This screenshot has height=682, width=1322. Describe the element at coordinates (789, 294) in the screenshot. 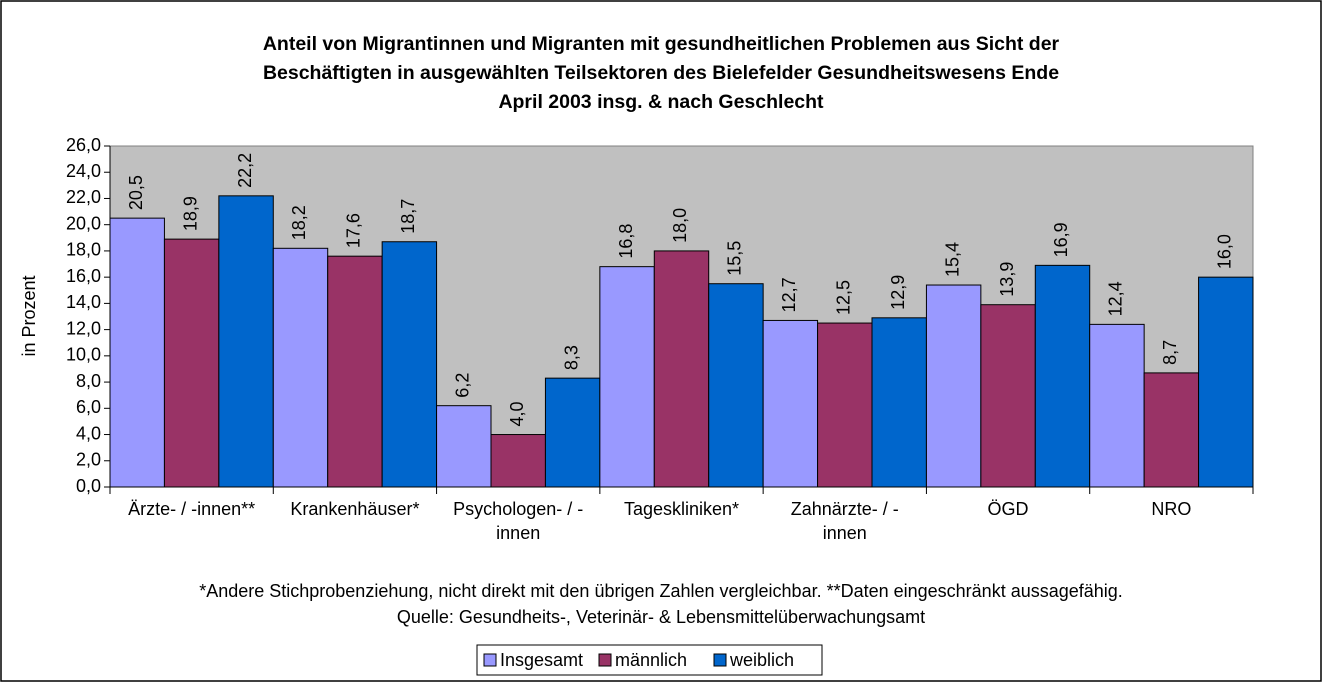

I see `value-label: 12,7` at that location.